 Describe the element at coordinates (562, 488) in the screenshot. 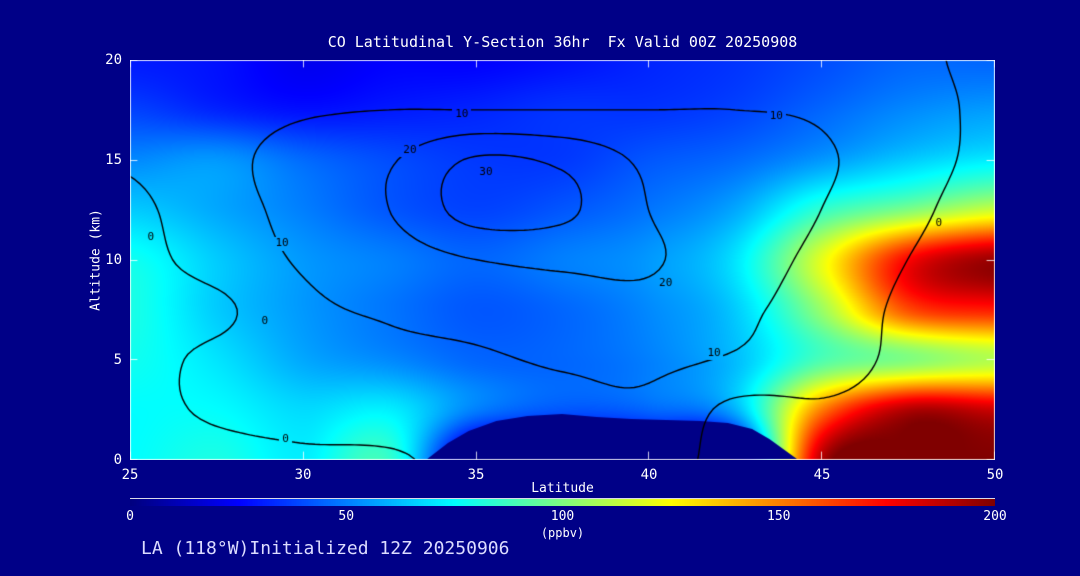

I see `x-axis-label: Latitude` at that location.